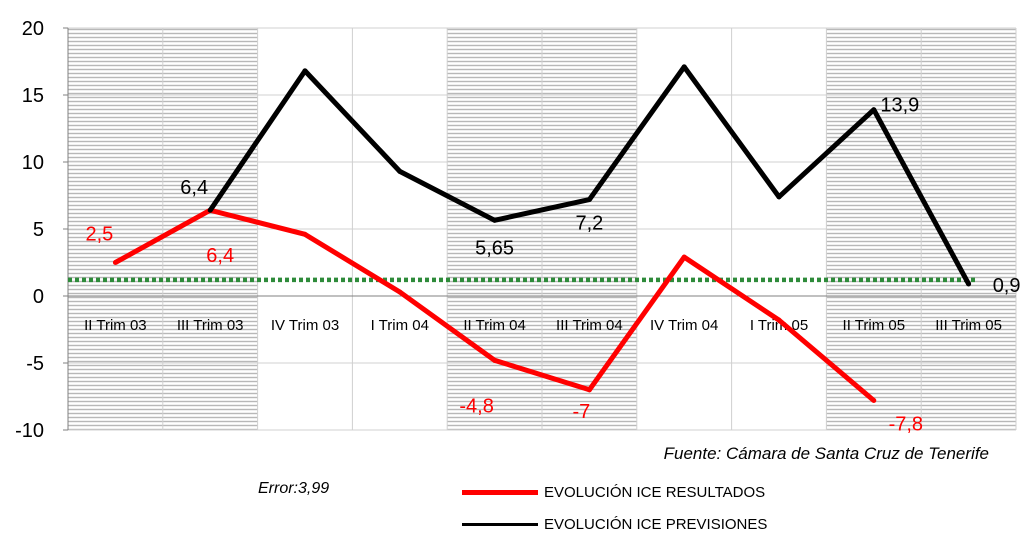  Describe the element at coordinates (115, 325) in the screenshot. I see `x-tick-label: II Trim 03` at that location.